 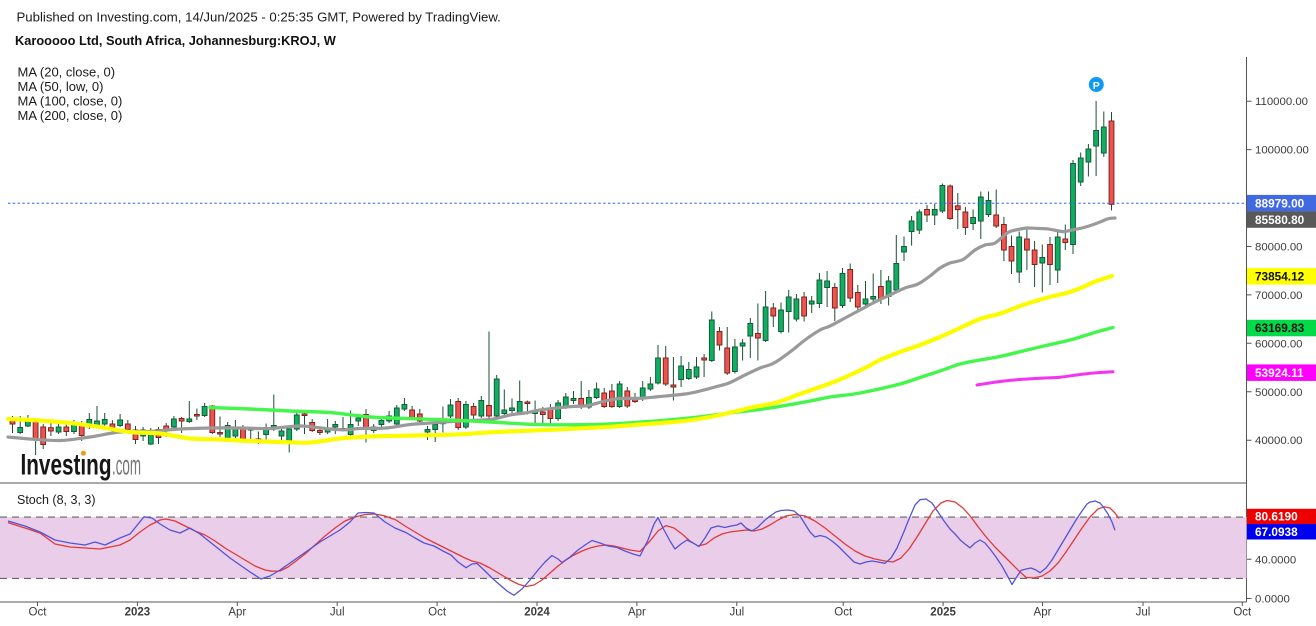 What do you see at coordinates (1280, 328) in the screenshot?
I see `svg-text: 63169.83` at bounding box center [1280, 328].